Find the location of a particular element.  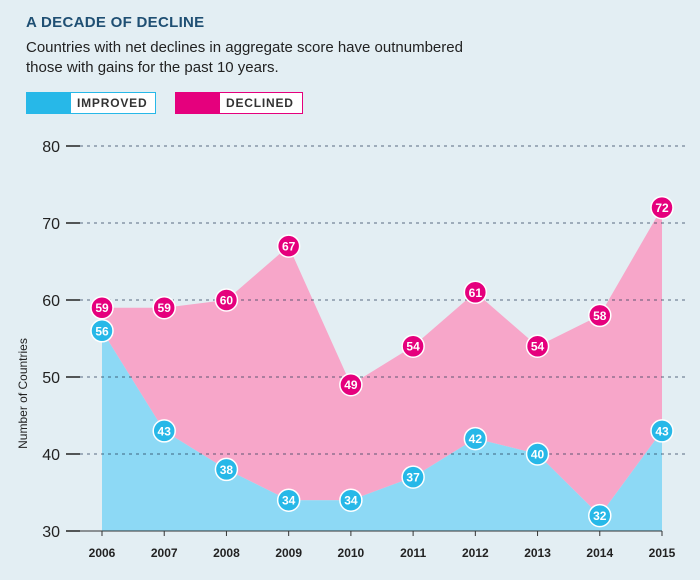

improved-data-label: 37 is located at coordinates (413, 478).